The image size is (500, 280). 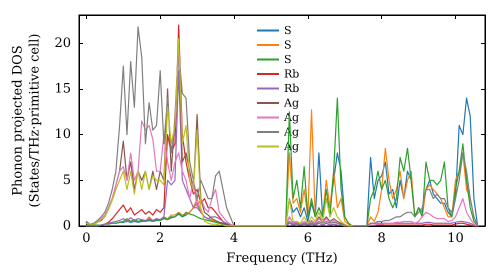 I want to click on legend-label: Ag, so click(x=291, y=103).